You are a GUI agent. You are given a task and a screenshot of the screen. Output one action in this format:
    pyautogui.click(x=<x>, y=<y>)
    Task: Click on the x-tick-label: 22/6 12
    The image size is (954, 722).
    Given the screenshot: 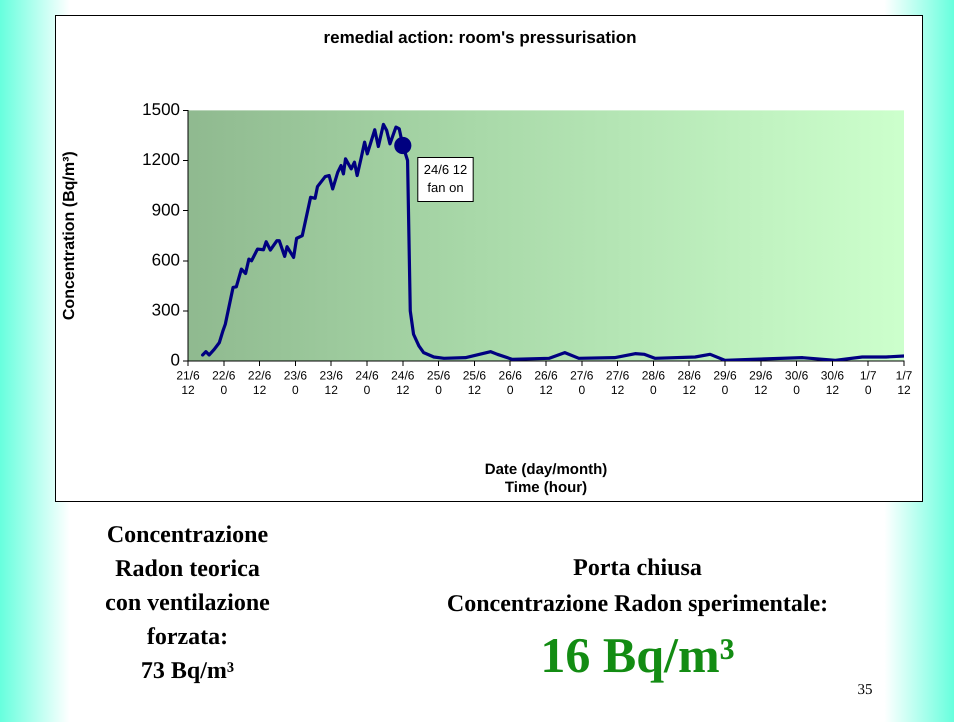 What is the action you would take?
    pyautogui.click(x=260, y=382)
    